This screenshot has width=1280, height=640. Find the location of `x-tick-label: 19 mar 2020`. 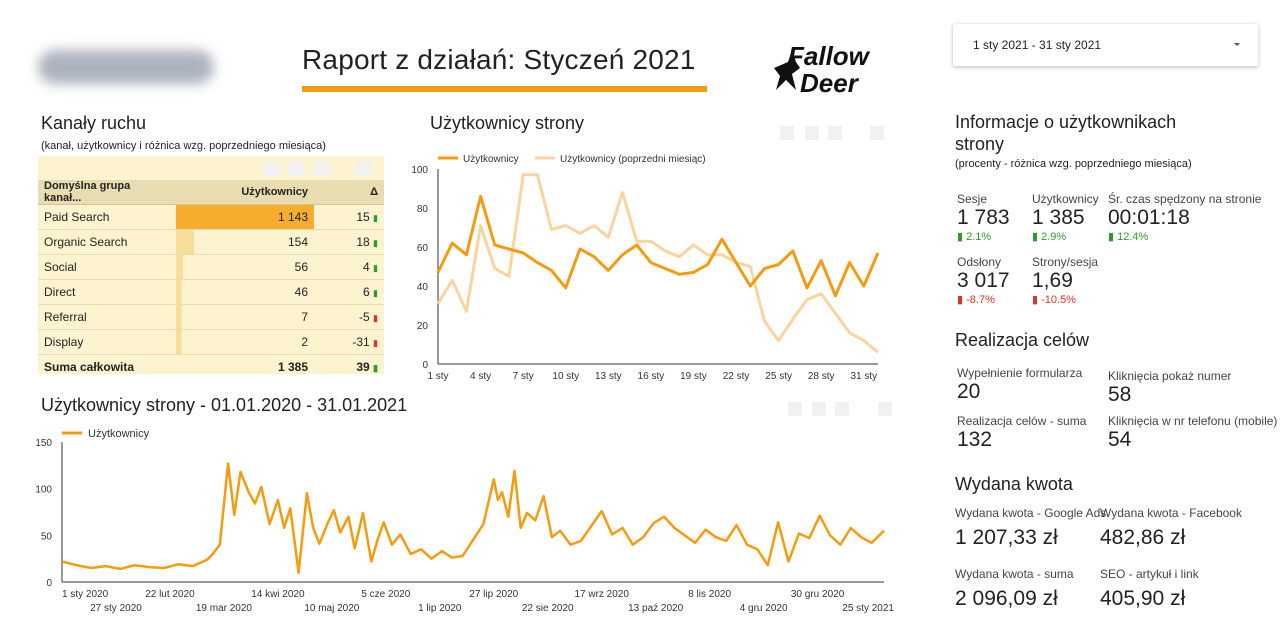

x-tick-label: 19 mar 2020 is located at coordinates (224, 608).